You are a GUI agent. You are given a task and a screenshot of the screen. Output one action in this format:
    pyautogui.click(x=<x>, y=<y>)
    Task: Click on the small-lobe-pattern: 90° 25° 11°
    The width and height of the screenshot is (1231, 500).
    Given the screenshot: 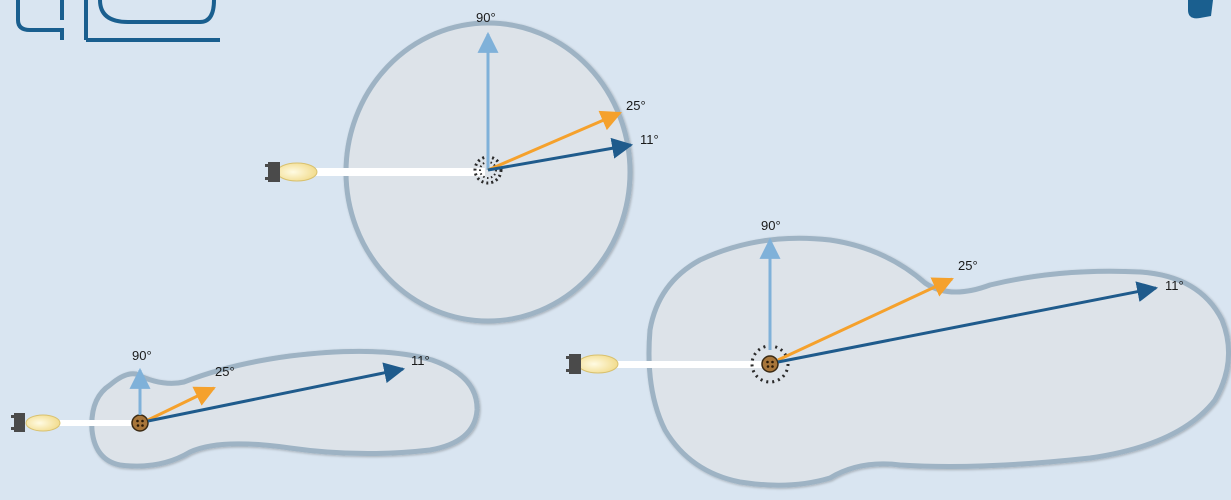 What is the action you would take?
    pyautogui.click(x=245, y=408)
    